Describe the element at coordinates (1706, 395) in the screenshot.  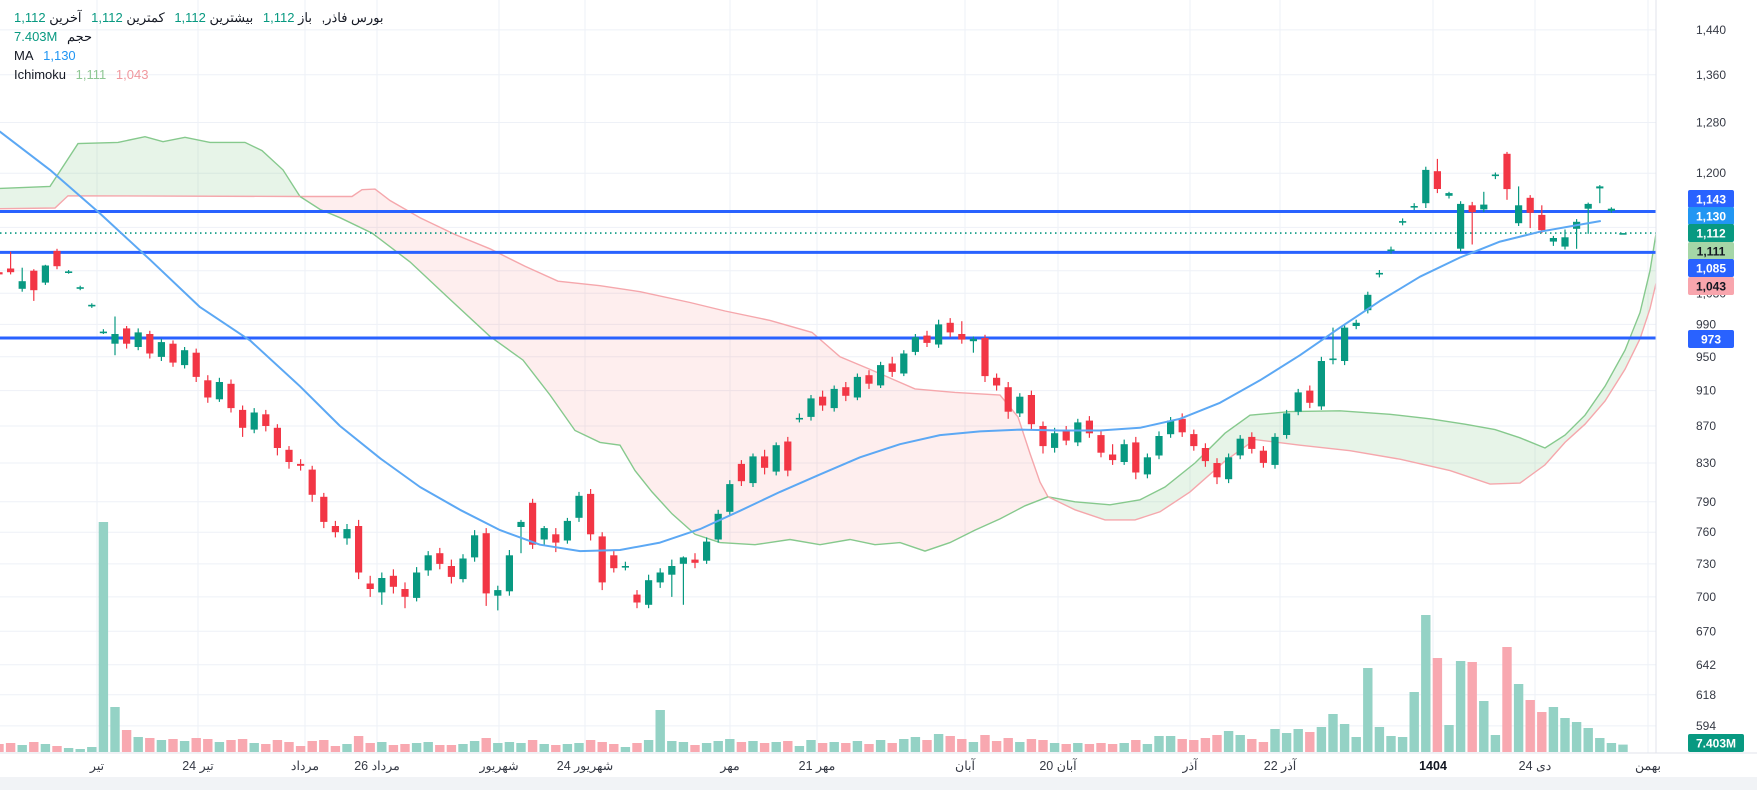
I see `price-axis-panel` at that location.